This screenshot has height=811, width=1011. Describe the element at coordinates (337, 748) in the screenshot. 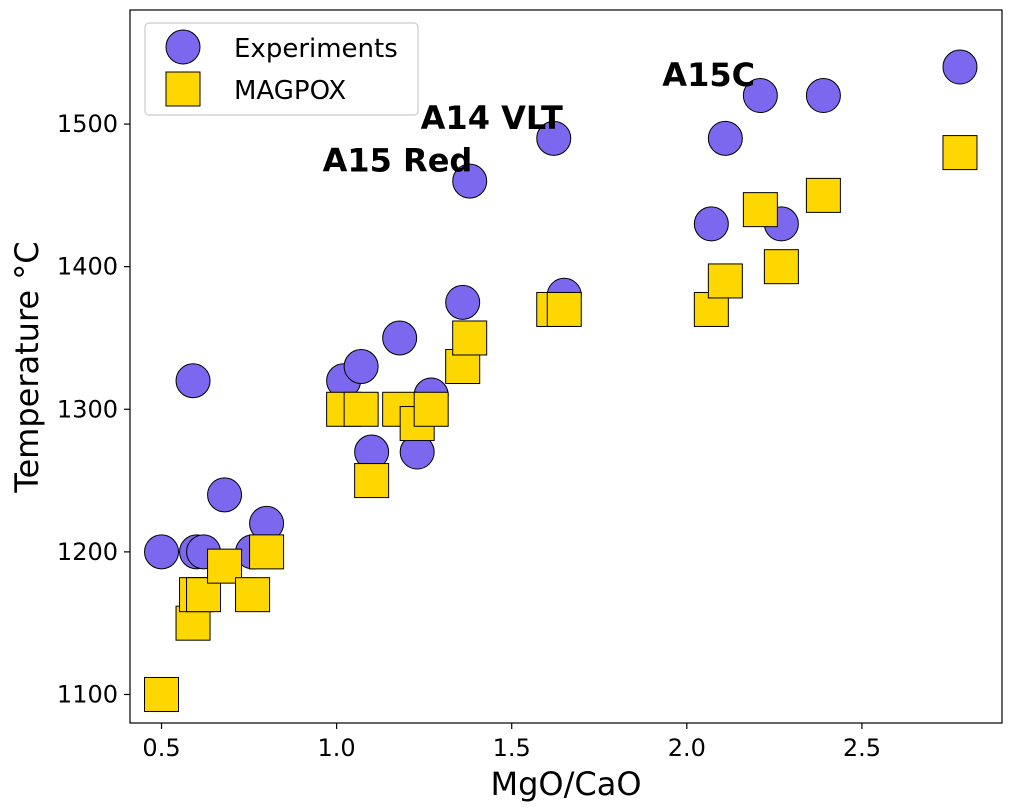

I see `x-tick-label: 1.0` at that location.